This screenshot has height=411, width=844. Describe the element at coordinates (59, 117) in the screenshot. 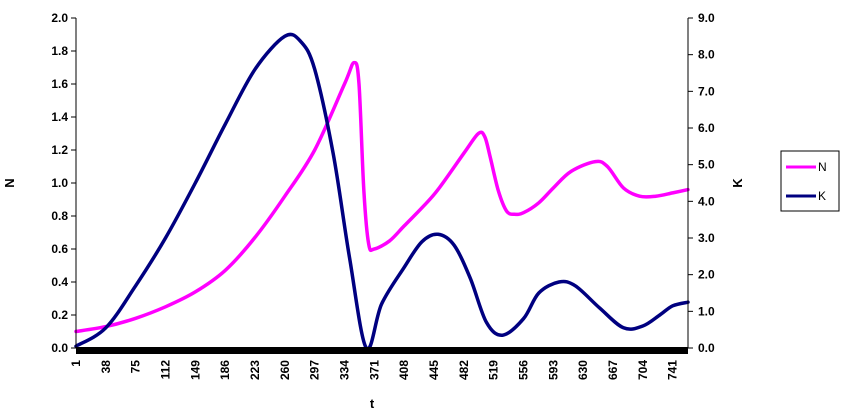

I see `y-left-tick-label: 1.4` at that location.